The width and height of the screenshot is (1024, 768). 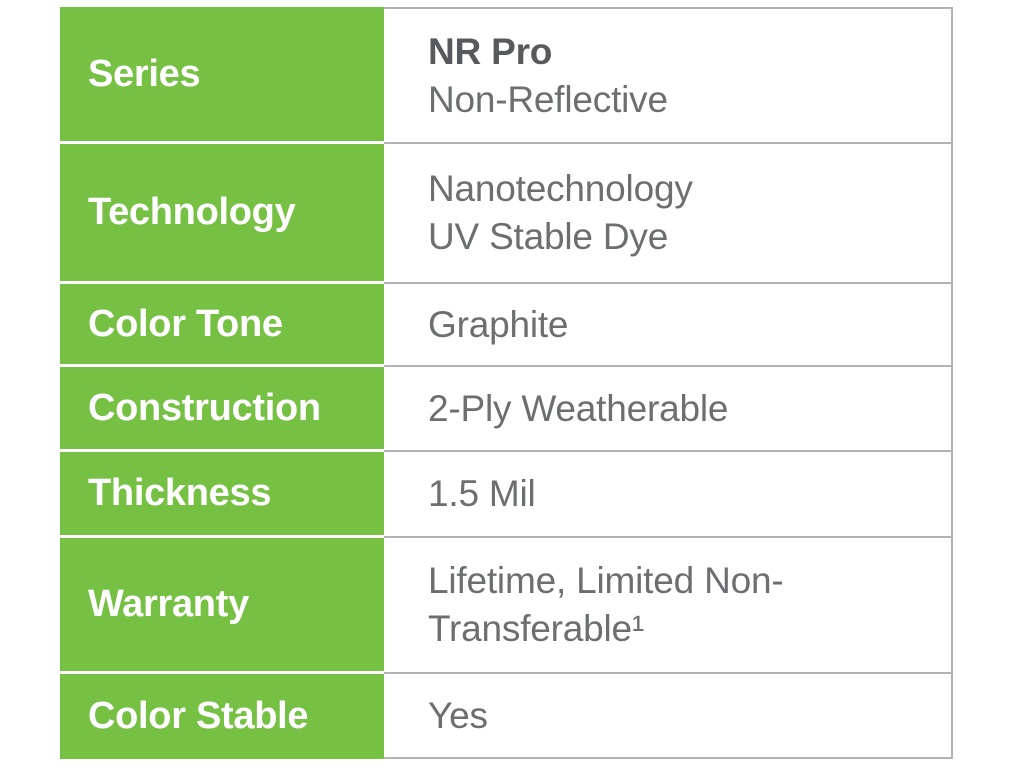 I want to click on row-label-cell: Series, so click(x=222, y=75).